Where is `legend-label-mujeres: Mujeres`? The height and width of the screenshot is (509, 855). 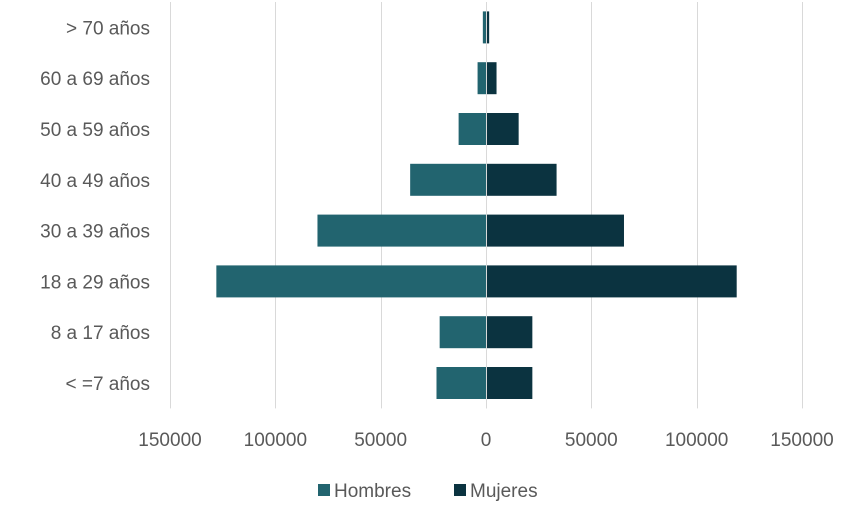 legend-label-mujeres: Mujeres is located at coordinates (504, 491).